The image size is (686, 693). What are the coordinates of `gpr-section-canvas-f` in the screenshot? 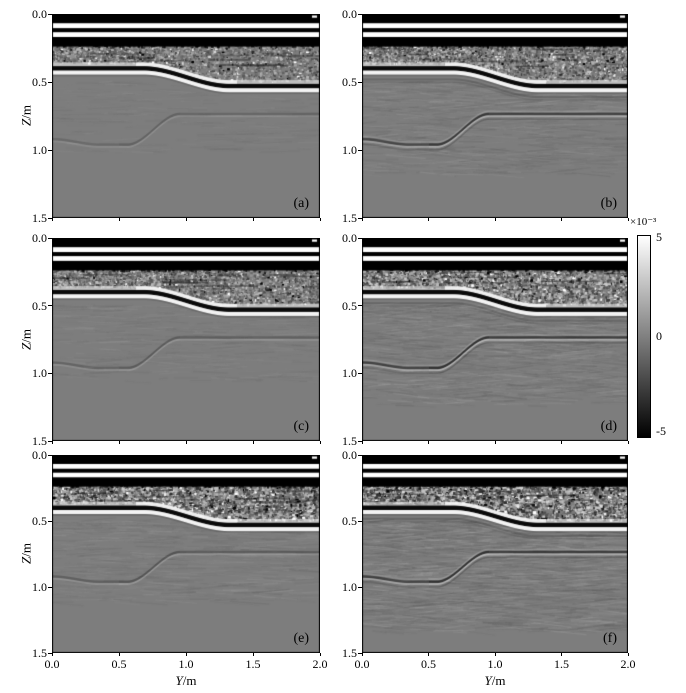 It's located at (495, 554).